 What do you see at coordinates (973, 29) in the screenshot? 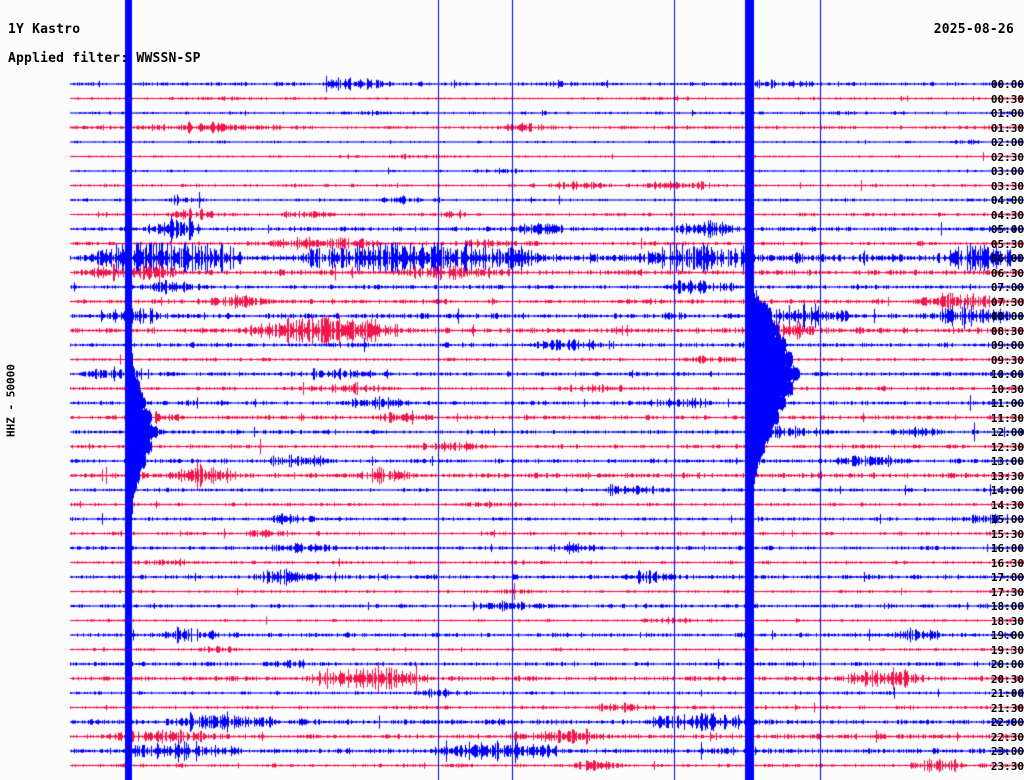
I see `date-label: 2025-08-26` at bounding box center [973, 29].